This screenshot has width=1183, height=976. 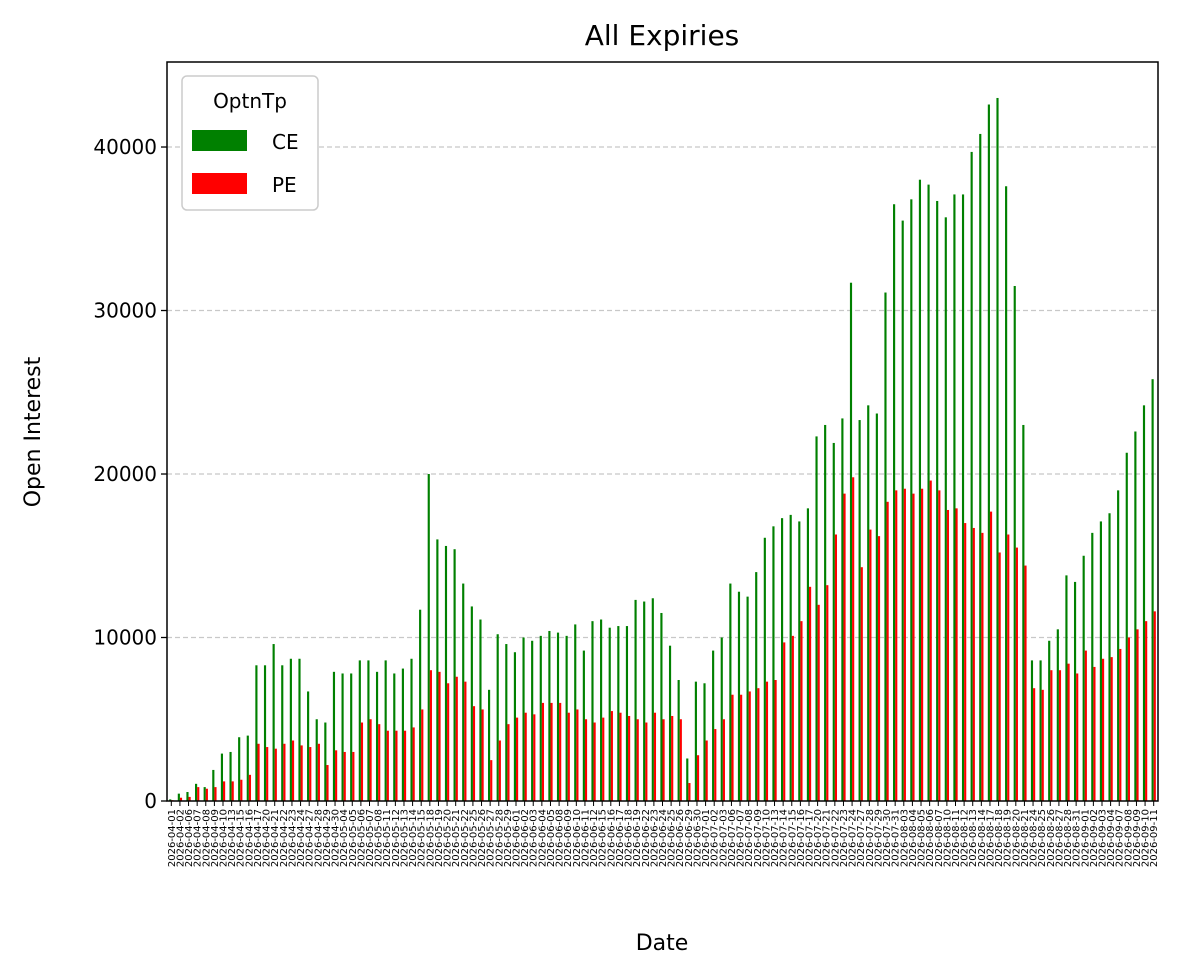 What do you see at coordinates (741, 838) in the screenshot?
I see `x-tick-label: 2026-07-07` at bounding box center [741, 838].